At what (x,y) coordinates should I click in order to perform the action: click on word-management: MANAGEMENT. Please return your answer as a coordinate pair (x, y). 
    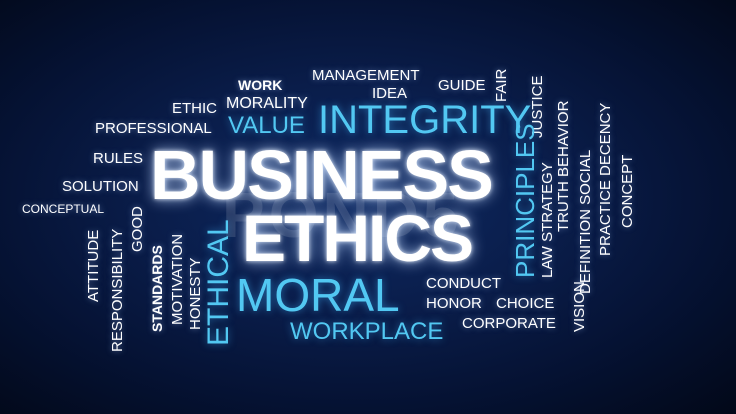
    Looking at the image, I should click on (366, 75).